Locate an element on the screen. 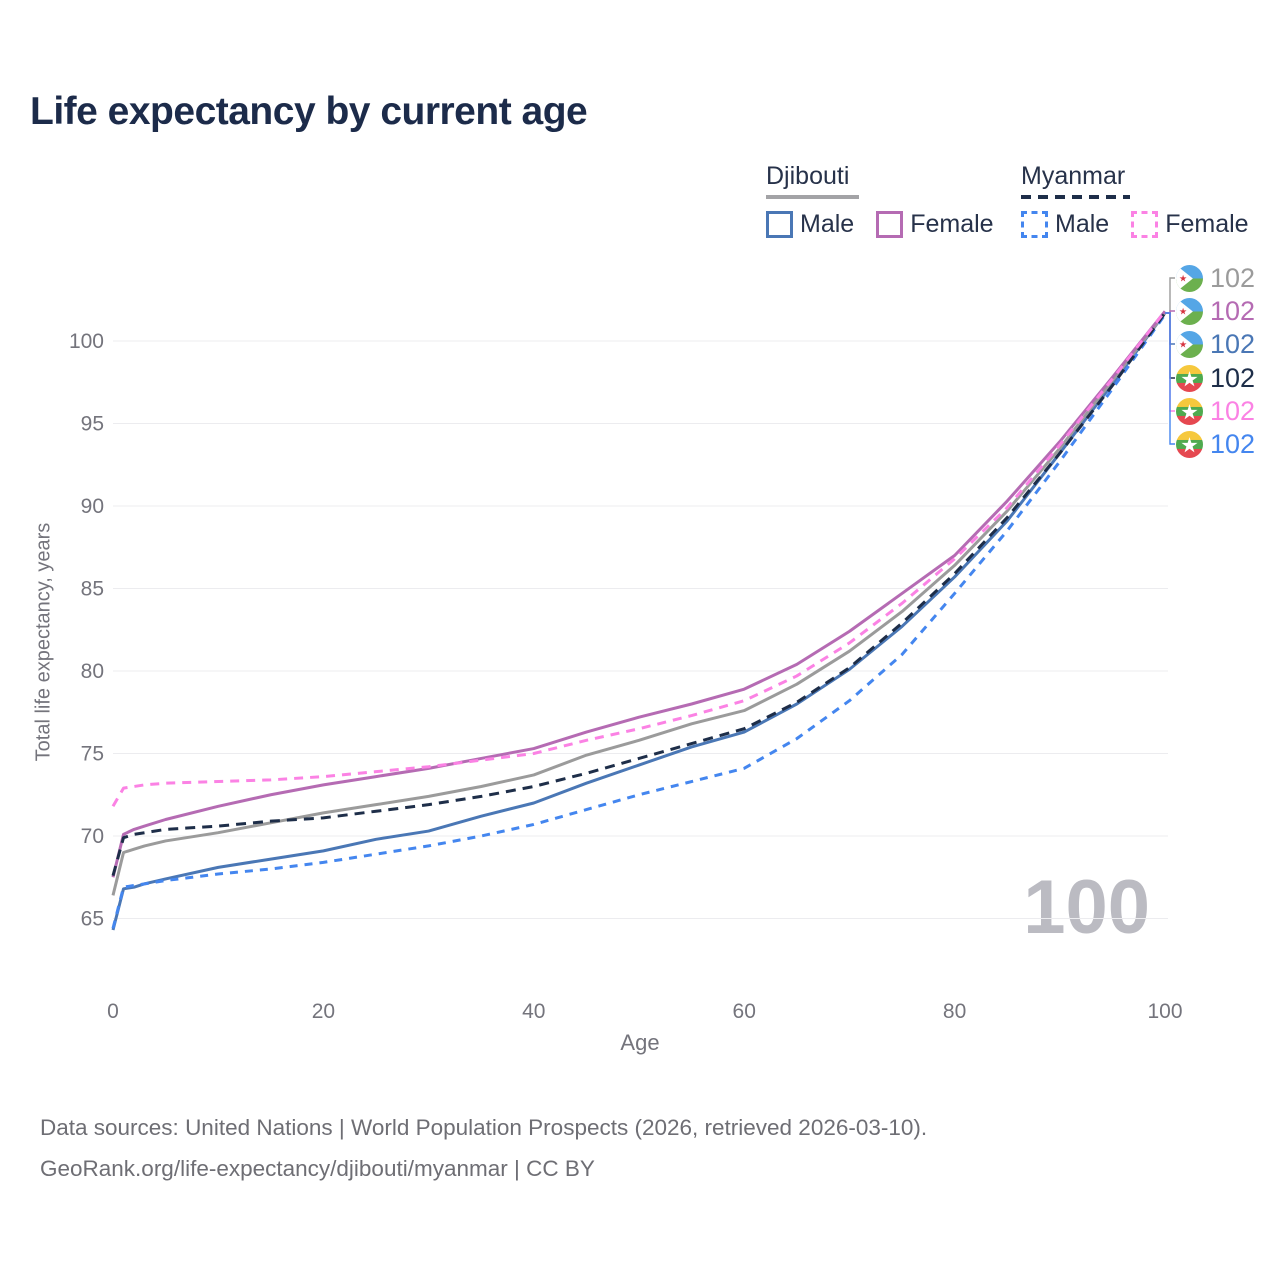 This screenshot has height=1280, width=1280. end-label-row-my-both: 102 is located at coordinates (1215, 378).